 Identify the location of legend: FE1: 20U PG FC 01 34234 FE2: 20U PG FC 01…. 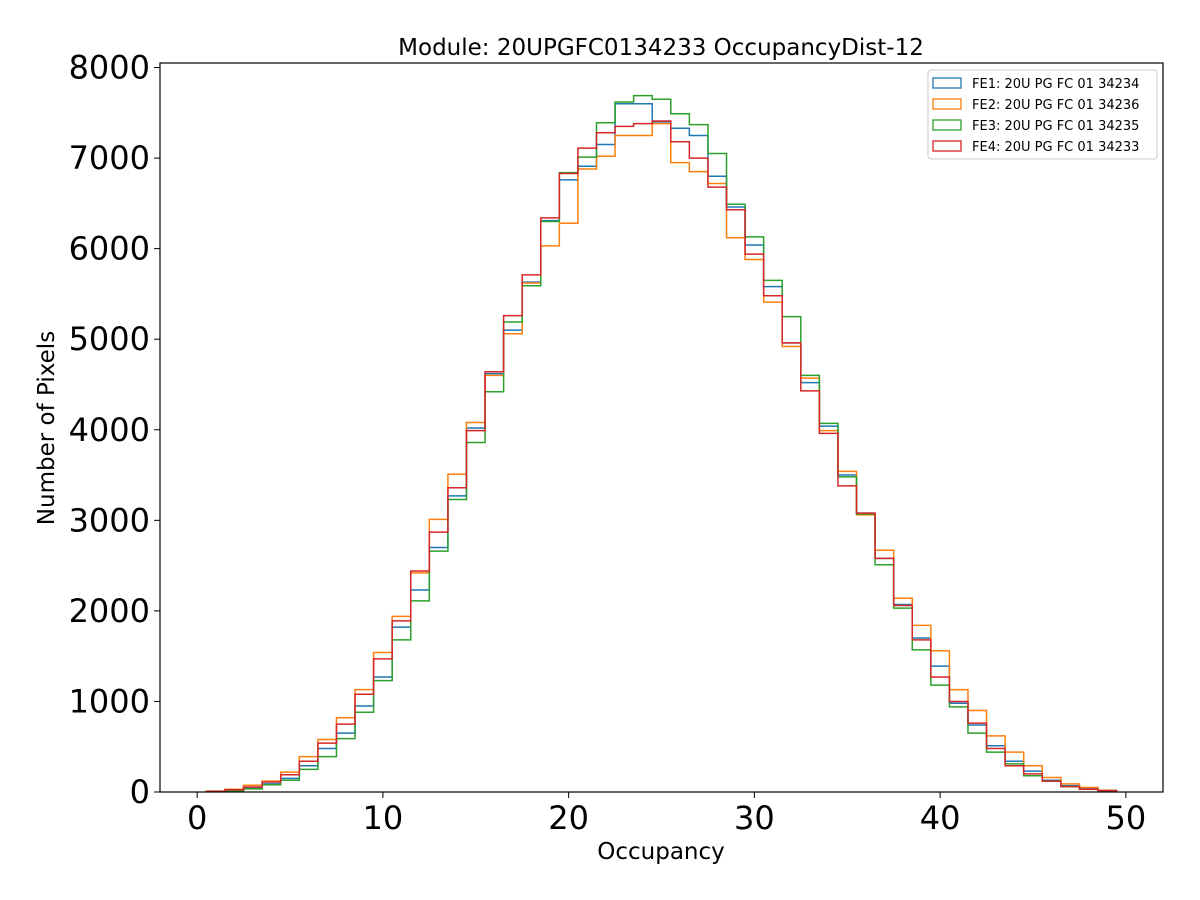
(1042, 114).